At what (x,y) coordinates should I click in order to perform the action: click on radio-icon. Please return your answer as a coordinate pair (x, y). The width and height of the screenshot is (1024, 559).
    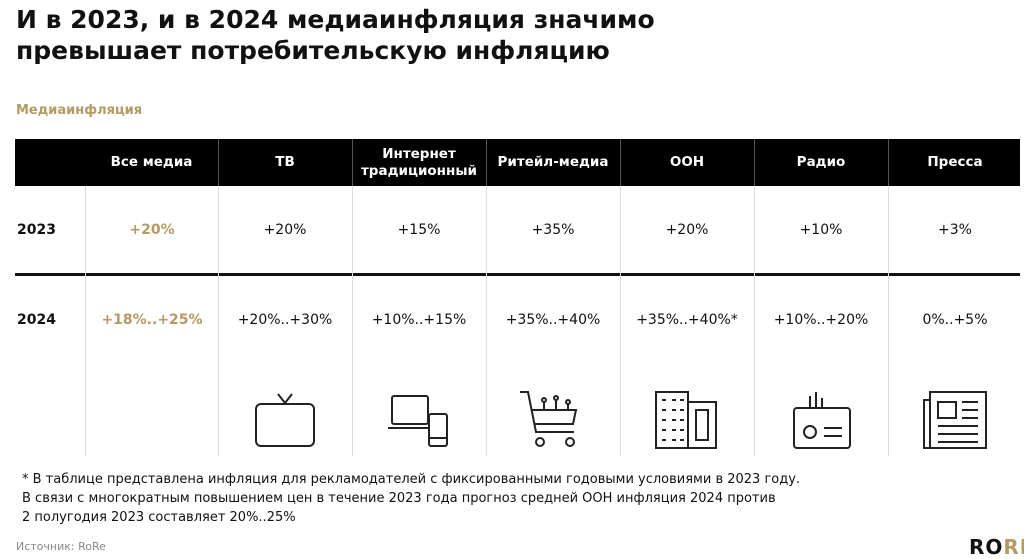
    Looking at the image, I should click on (822, 420).